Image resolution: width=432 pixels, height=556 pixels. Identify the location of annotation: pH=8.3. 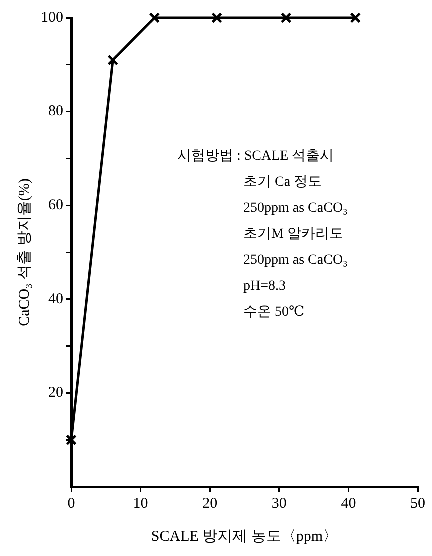
(265, 286).